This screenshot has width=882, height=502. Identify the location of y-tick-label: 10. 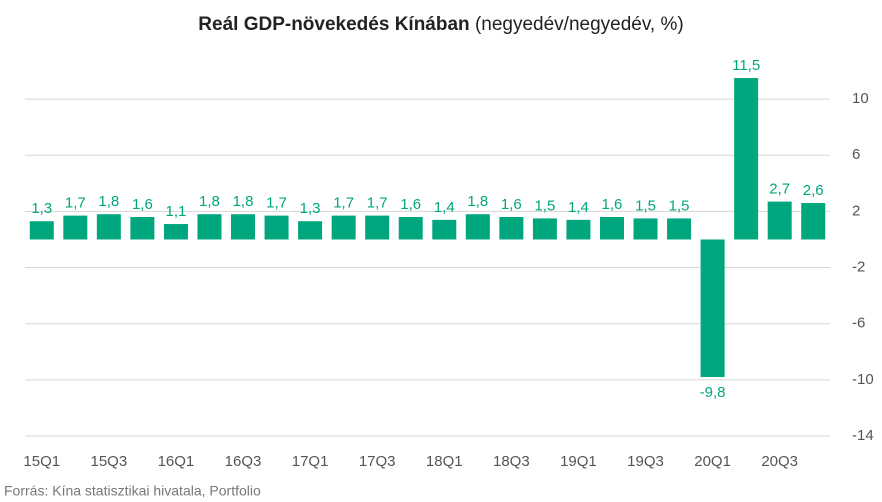
(860, 98).